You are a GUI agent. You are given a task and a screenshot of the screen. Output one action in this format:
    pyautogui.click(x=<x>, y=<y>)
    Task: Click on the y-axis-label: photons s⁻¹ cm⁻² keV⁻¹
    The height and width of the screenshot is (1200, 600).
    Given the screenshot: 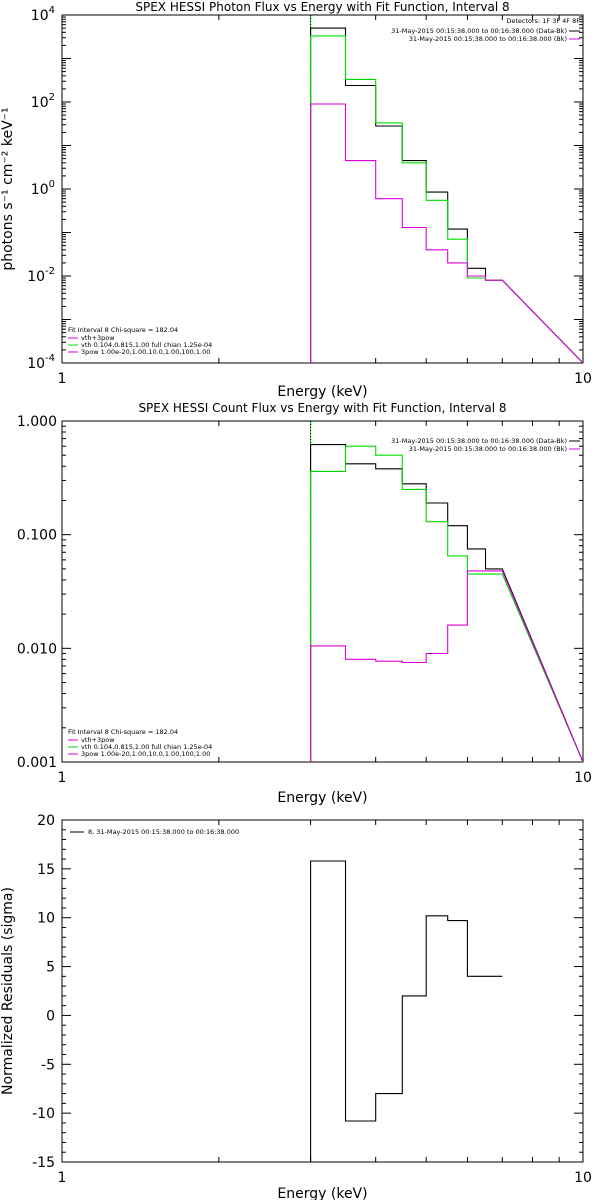 What is the action you would take?
    pyautogui.click(x=8, y=188)
    